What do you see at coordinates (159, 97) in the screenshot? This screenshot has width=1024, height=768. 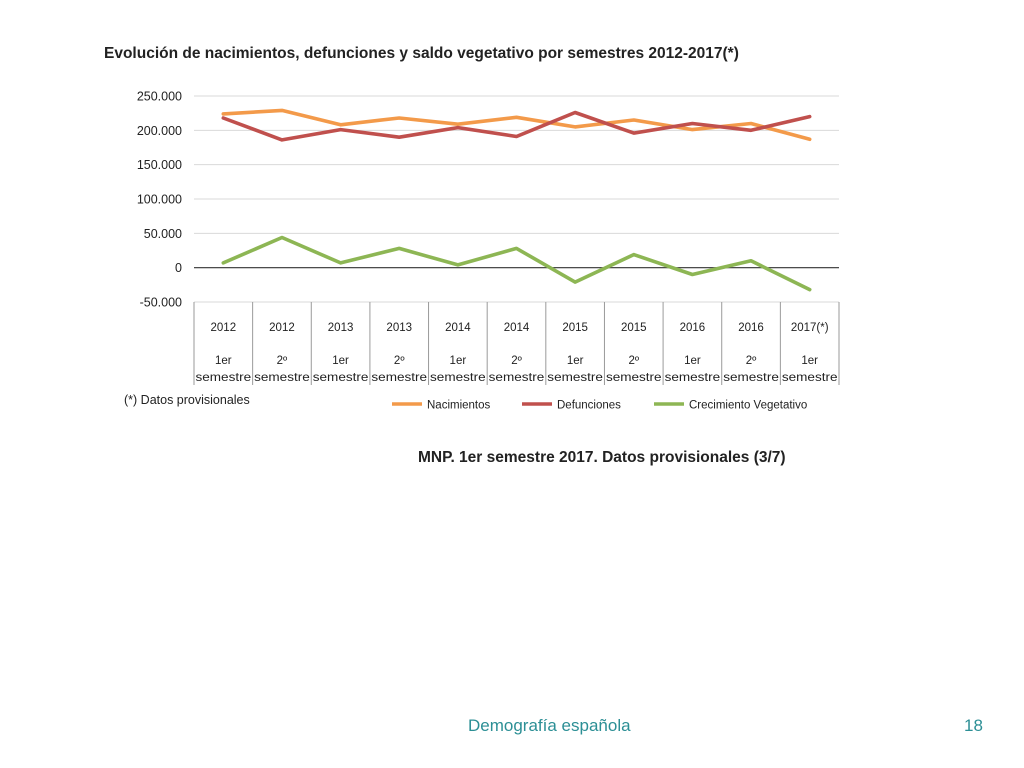 I see `y-tick-label: 250.000` at bounding box center [159, 97].